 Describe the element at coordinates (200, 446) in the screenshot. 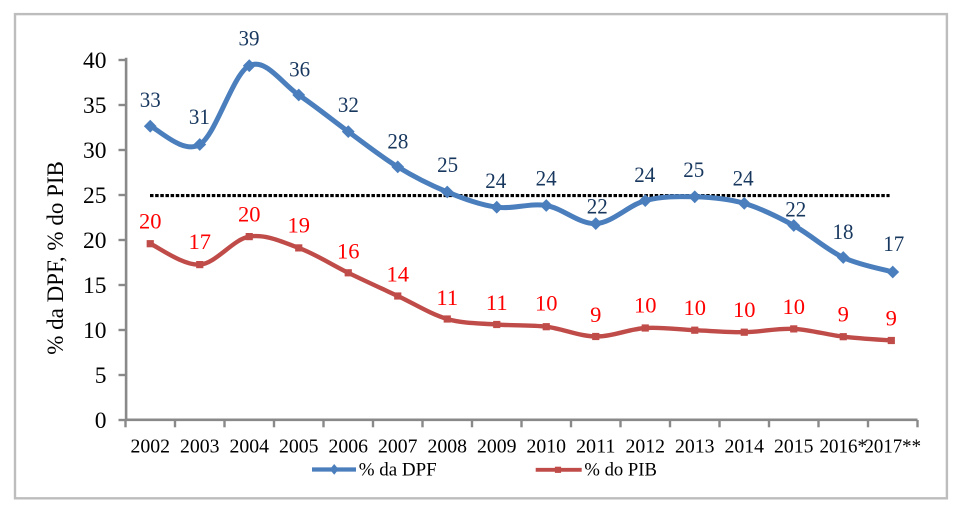

I see `svg-text: 2003` at that location.